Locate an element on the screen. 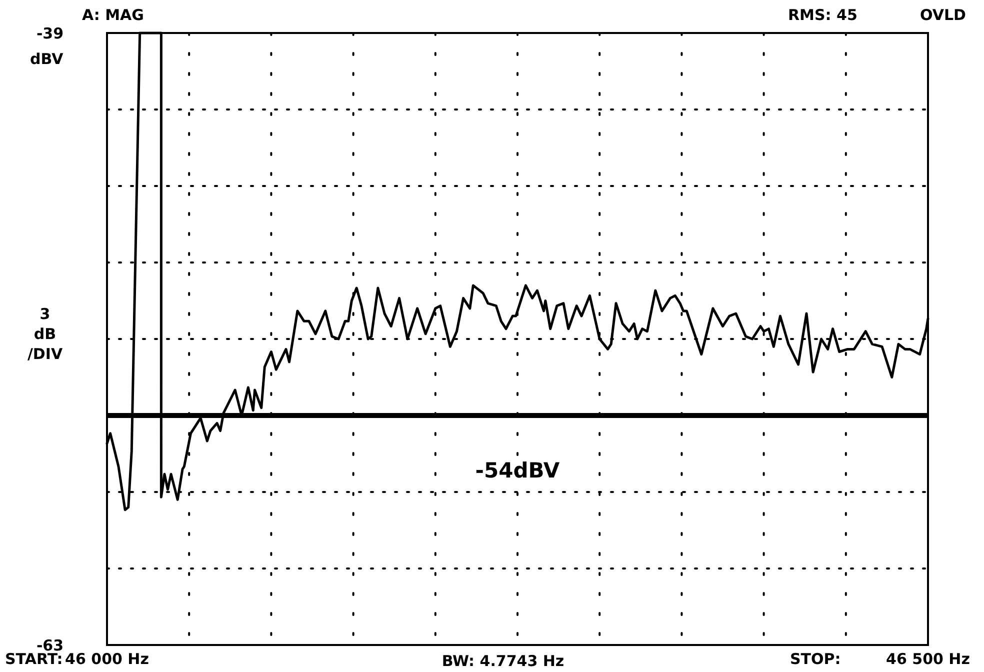 This screenshot has height=672, width=984. x-axis-title: BW: 4.7743 Hz is located at coordinates (503, 661).